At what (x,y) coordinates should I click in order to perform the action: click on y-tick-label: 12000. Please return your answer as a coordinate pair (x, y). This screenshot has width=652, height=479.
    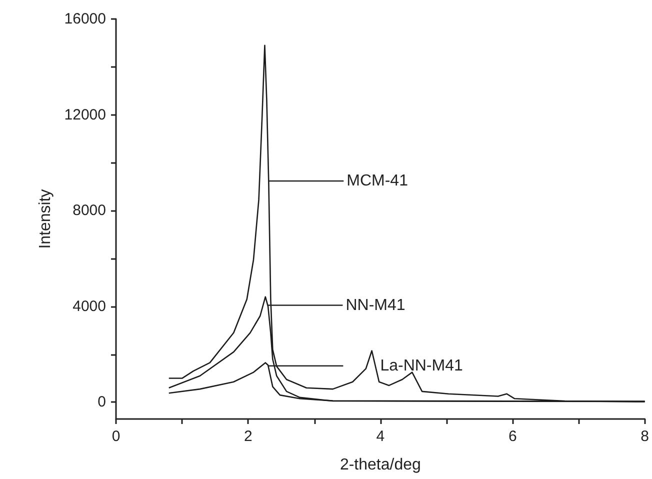
    Looking at the image, I should click on (85, 115).